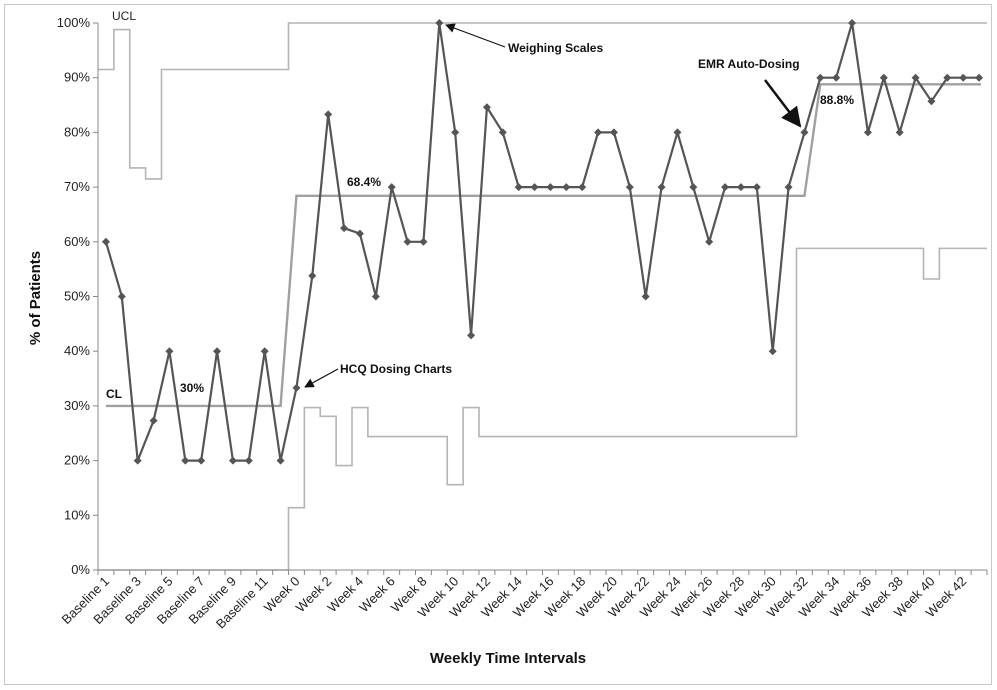 The height and width of the screenshot is (690, 997). Describe the element at coordinates (364, 182) in the screenshot. I see `phase2-cl-label: 68.4%` at that location.